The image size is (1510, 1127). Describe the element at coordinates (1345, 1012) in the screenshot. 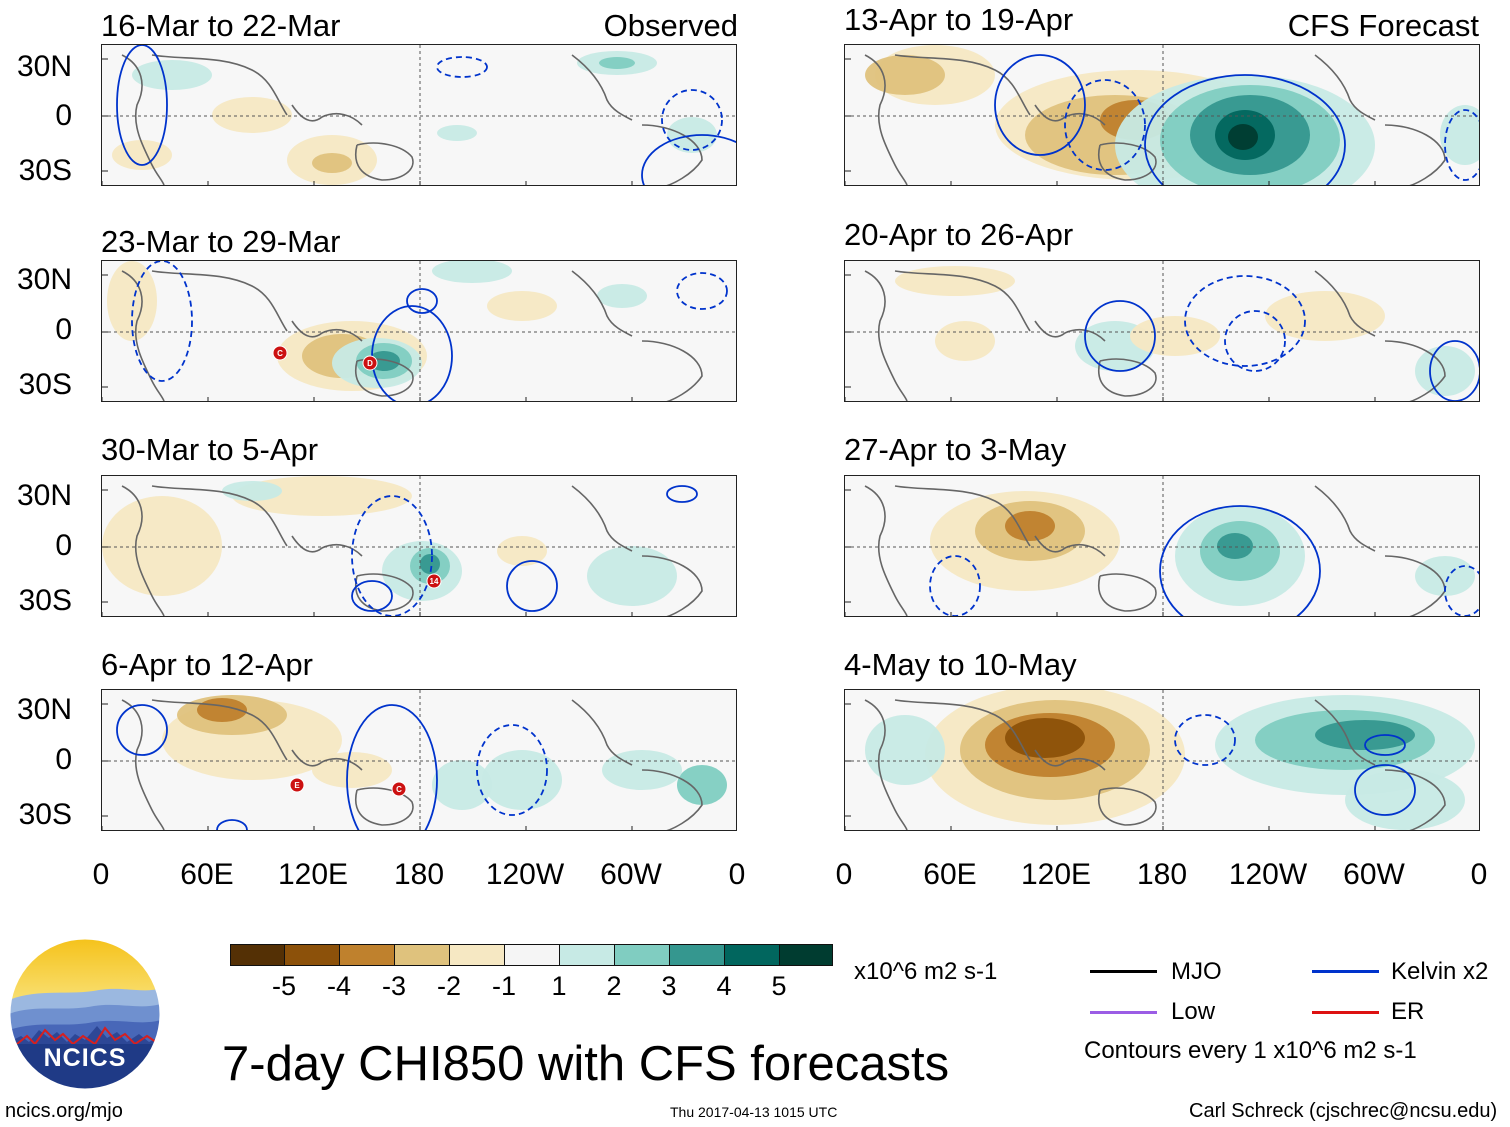

I see `legend-line-er` at that location.